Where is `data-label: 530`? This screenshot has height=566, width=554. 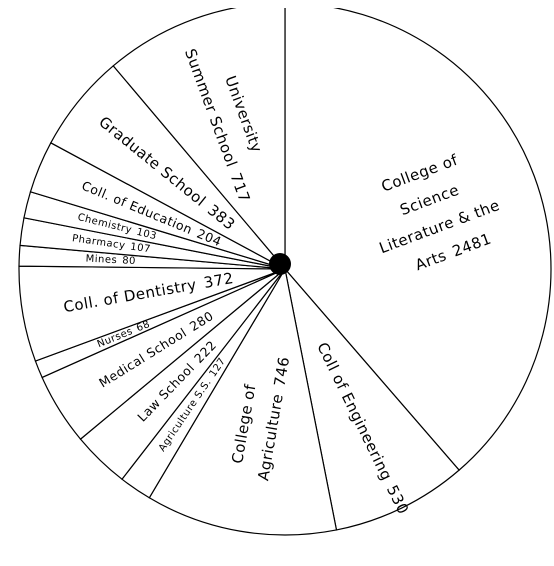
data-label: 530 is located at coordinates (397, 500).